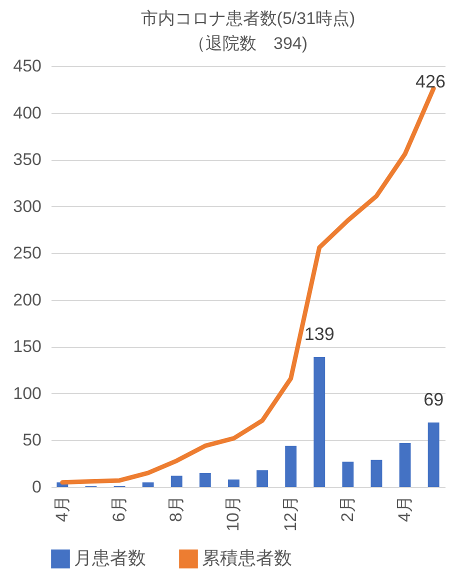 Image resolution: width=449 pixels, height=581 pixels. What do you see at coordinates (27, 300) in the screenshot?
I see `y-tick-label: 200` at bounding box center [27, 300].